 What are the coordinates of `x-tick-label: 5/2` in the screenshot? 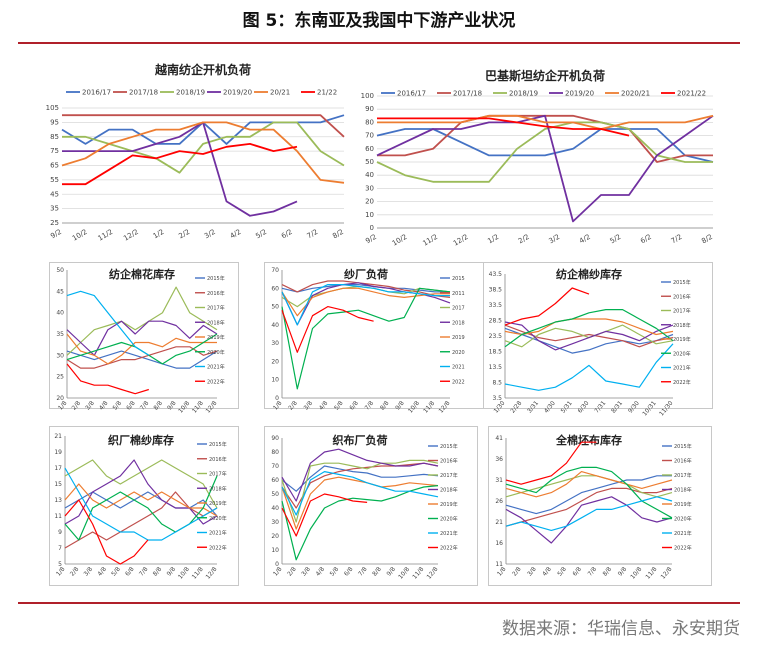 It's located at (616, 239).